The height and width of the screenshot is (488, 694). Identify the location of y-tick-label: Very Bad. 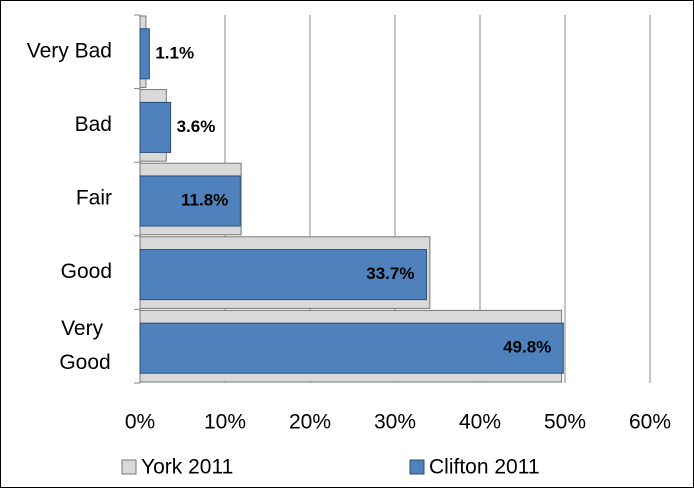
(69, 50).